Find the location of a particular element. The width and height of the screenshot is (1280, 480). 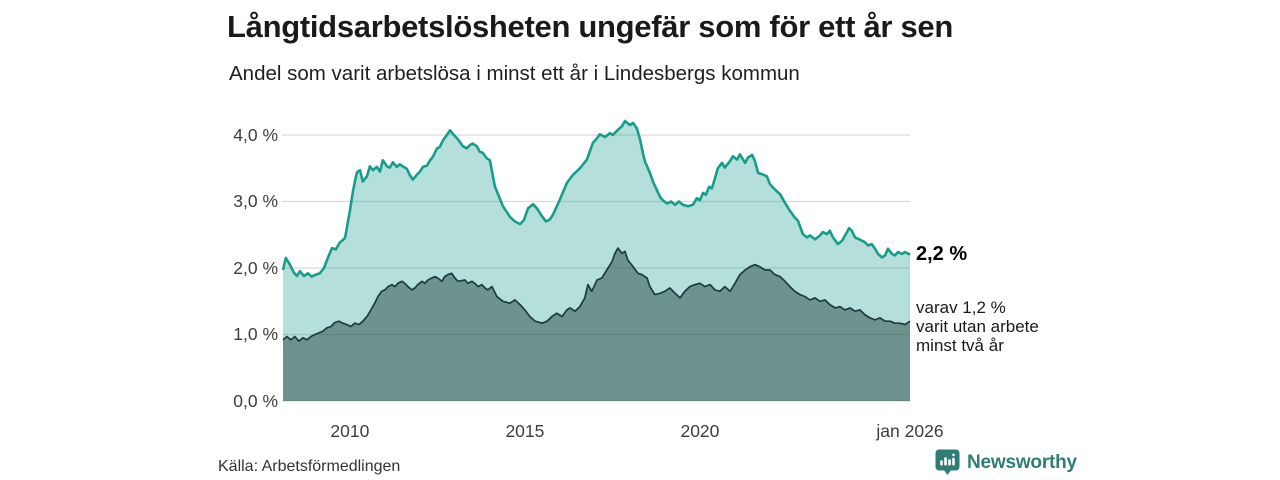

y-axis-tick-label: 1,0 % is located at coordinates (255, 334).